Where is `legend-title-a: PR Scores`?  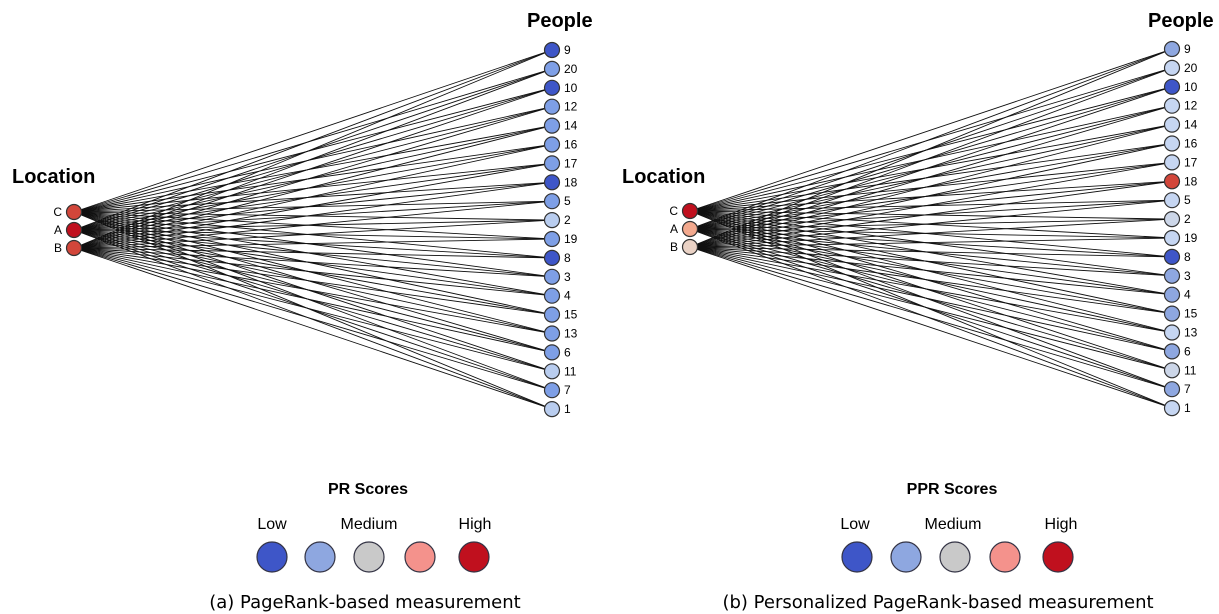 legend-title-a: PR Scores is located at coordinates (368, 489).